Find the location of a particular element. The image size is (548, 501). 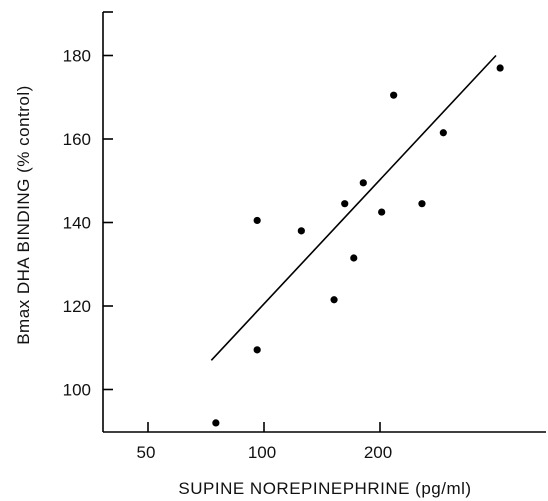

y-axis-label: Bmax DHA BINDING (% control) is located at coordinates (23, 215).